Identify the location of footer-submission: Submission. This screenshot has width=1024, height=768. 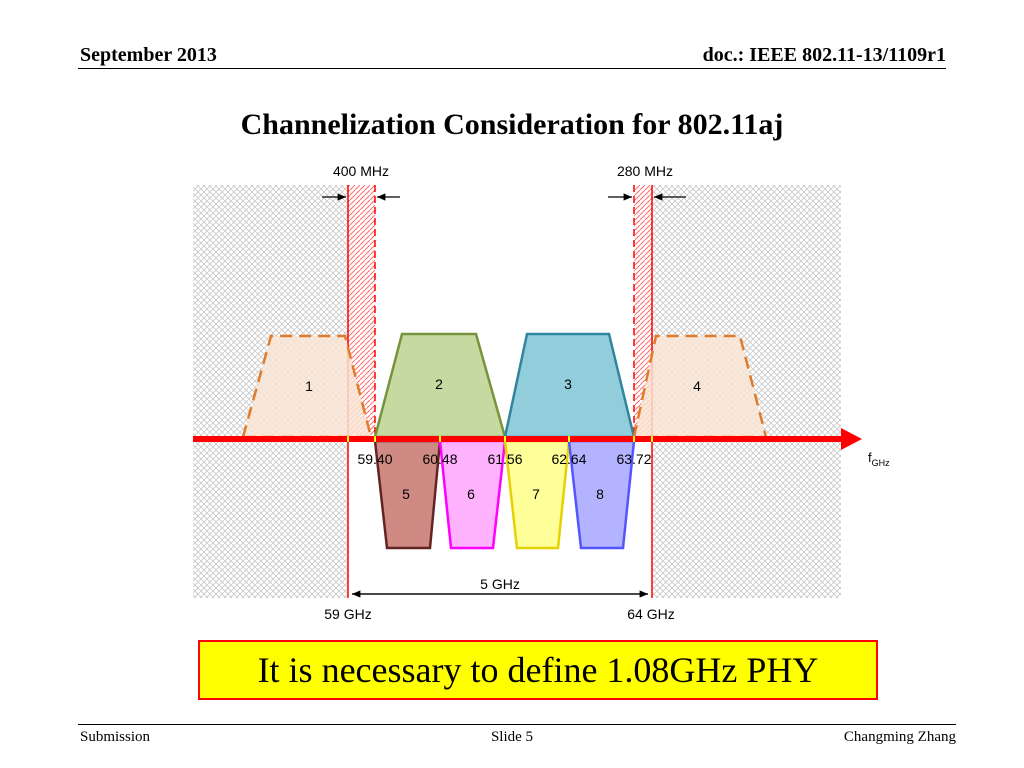
(115, 737).